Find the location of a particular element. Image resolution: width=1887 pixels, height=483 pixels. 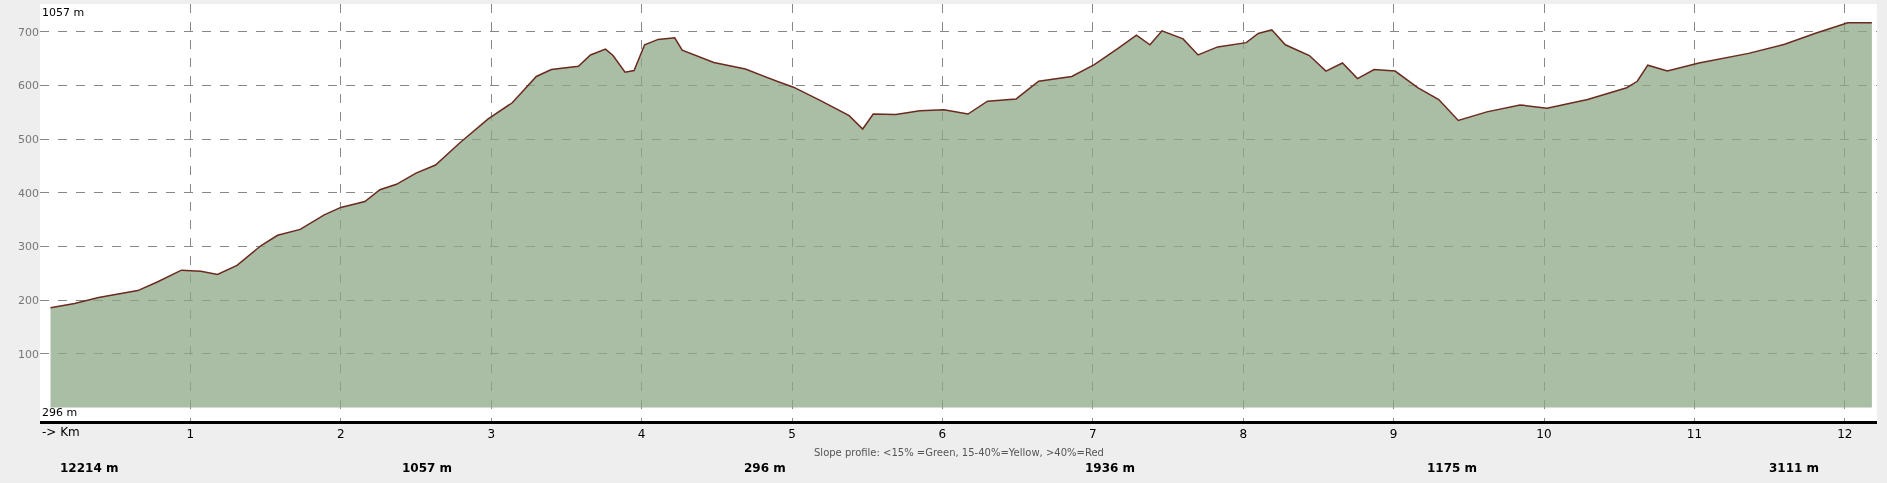

text: Slope profile: <15% =Green, 15-40%=Yellow, >40%=Red is located at coordinates (959, 452).